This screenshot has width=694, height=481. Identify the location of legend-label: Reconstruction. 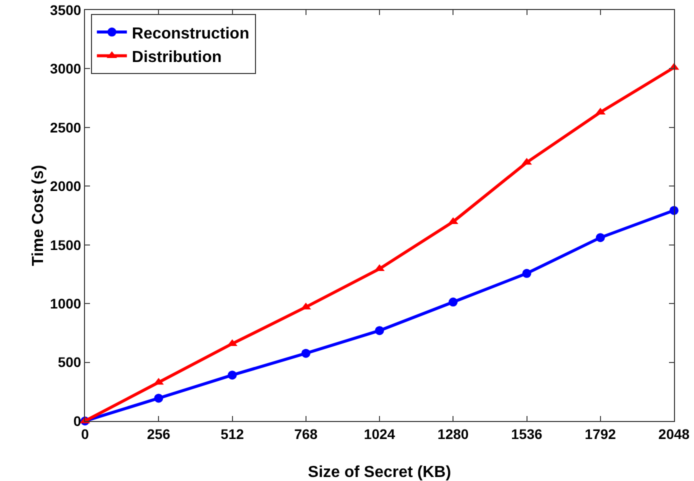
(191, 33).